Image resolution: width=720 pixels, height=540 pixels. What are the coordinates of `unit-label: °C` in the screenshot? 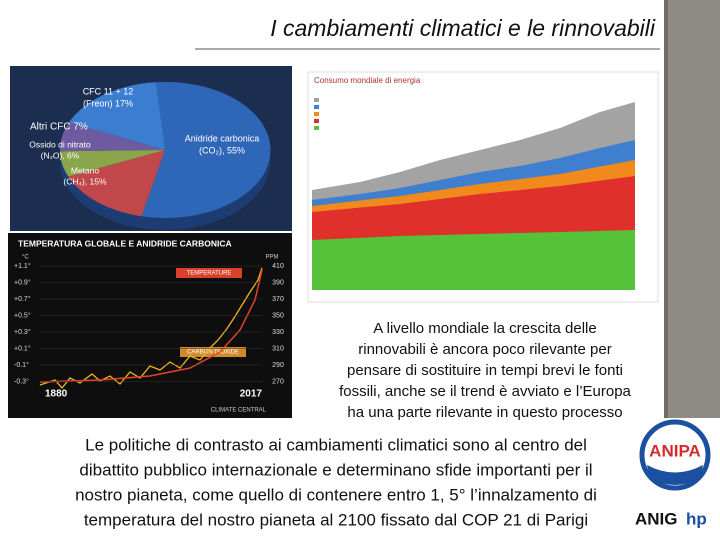 It's located at (25, 258).